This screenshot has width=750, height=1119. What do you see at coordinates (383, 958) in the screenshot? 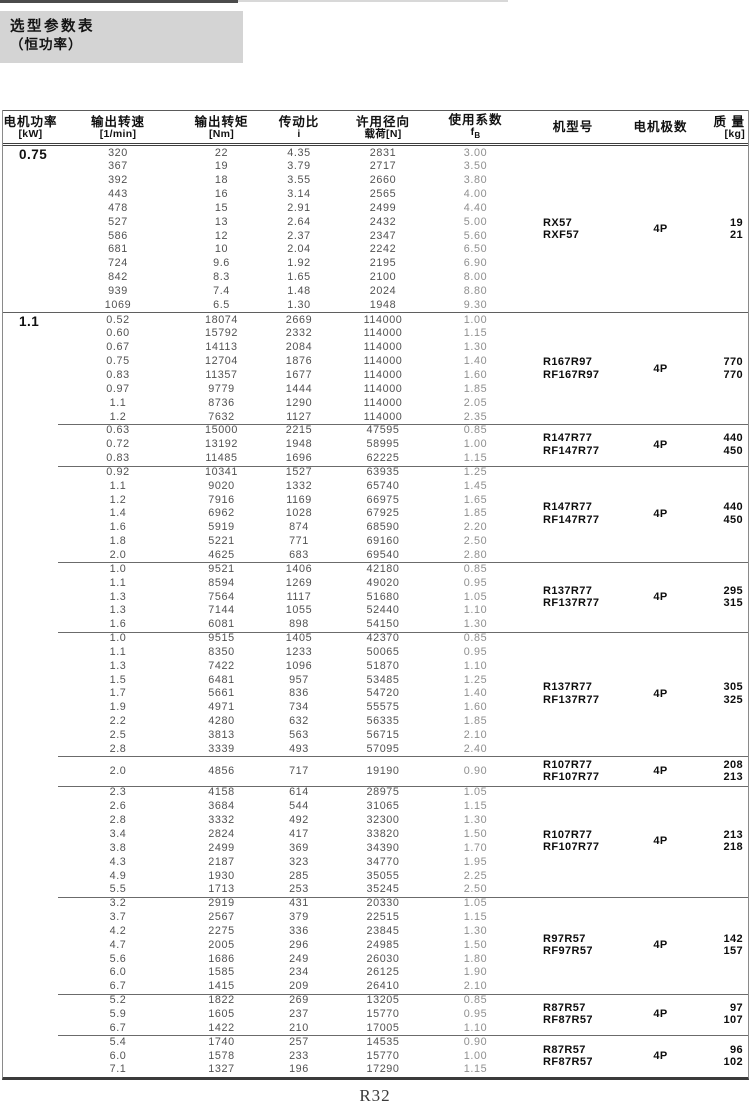
I see `cell-load: 26030` at bounding box center [383, 958].